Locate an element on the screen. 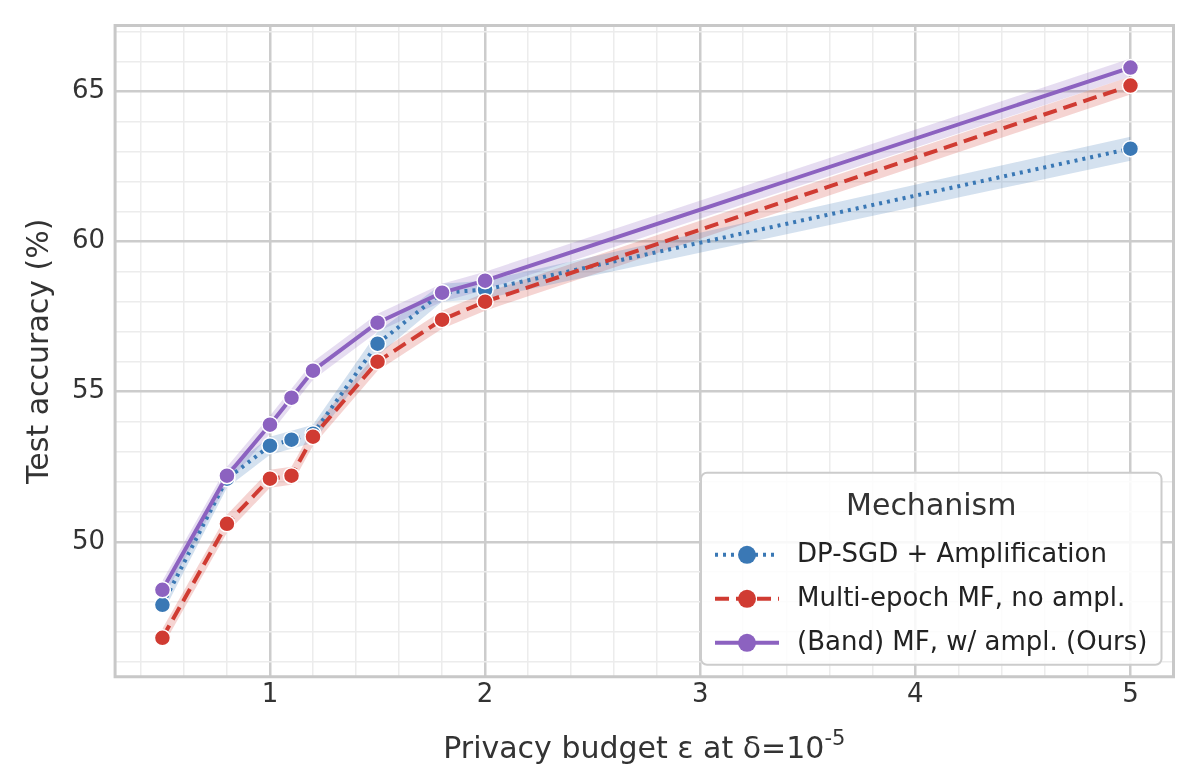 The image size is (1183, 766). y-tick-label: 60 is located at coordinates (88, 239).